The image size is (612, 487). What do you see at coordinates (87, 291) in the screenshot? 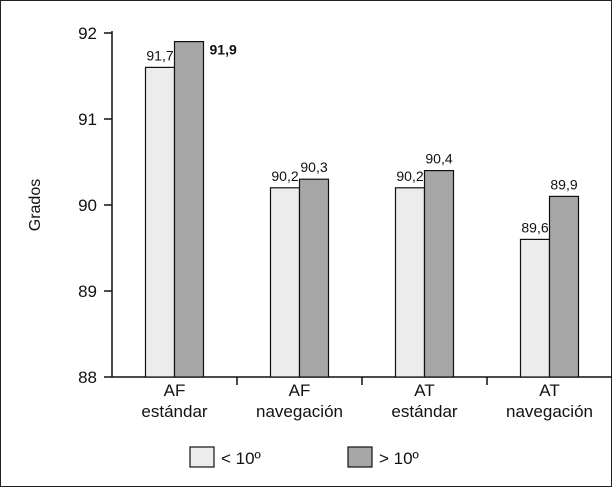
I see `y-tick-label: 89` at bounding box center [87, 291].